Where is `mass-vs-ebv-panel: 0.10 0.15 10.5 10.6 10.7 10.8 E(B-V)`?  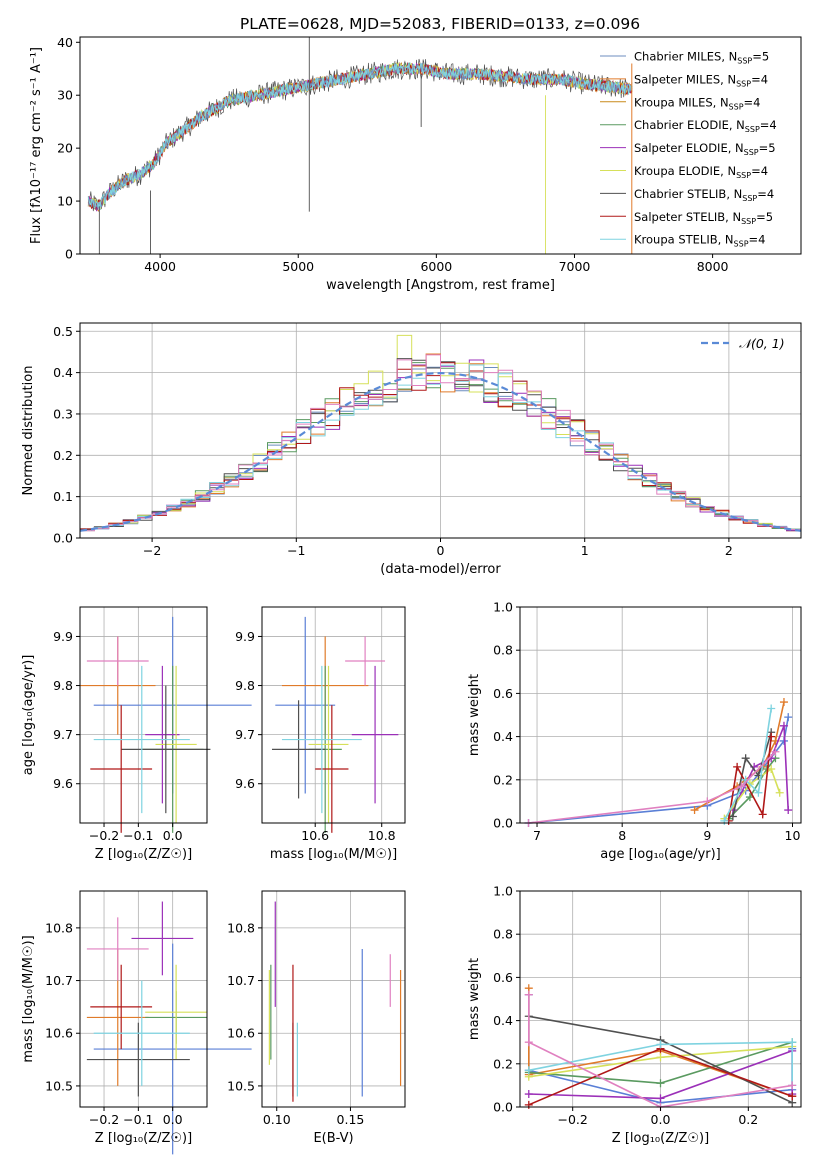 mass-vs-ebv-panel: 0.10 0.15 10.5 10.6 10.7 10.8 E(B-V) is located at coordinates (316, 1018).